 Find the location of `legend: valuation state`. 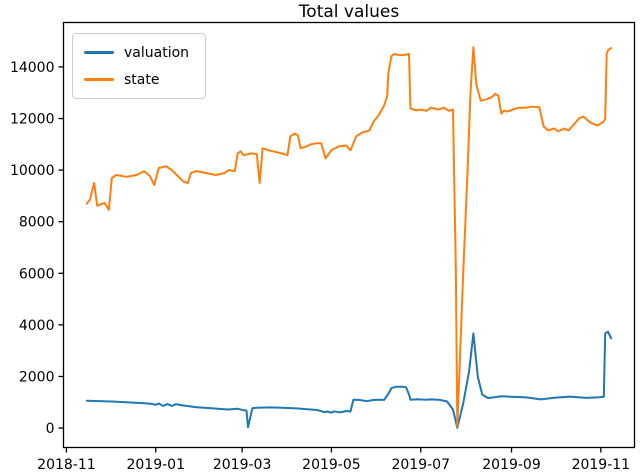

legend: valuation state is located at coordinates (139, 66).